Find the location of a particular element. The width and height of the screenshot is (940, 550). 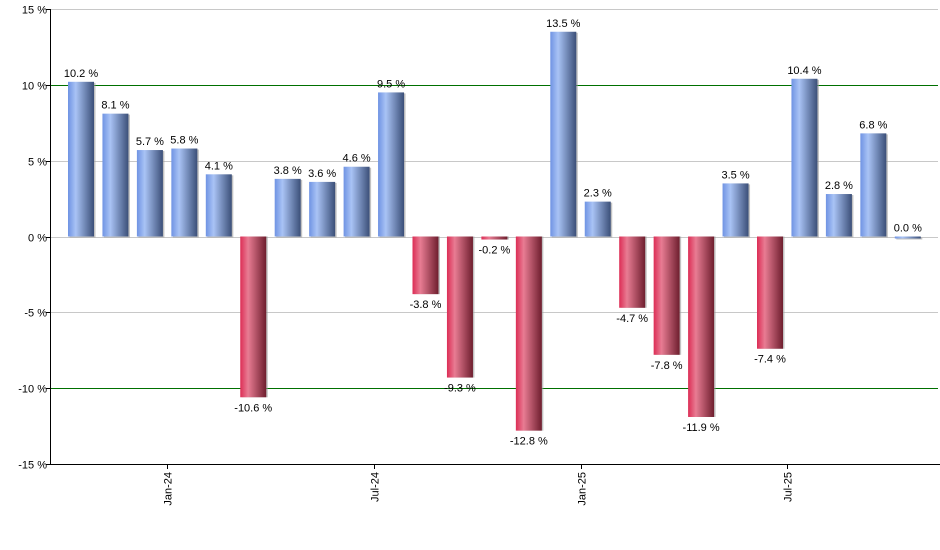

bar-value-label: -3.8 % is located at coordinates (426, 305).